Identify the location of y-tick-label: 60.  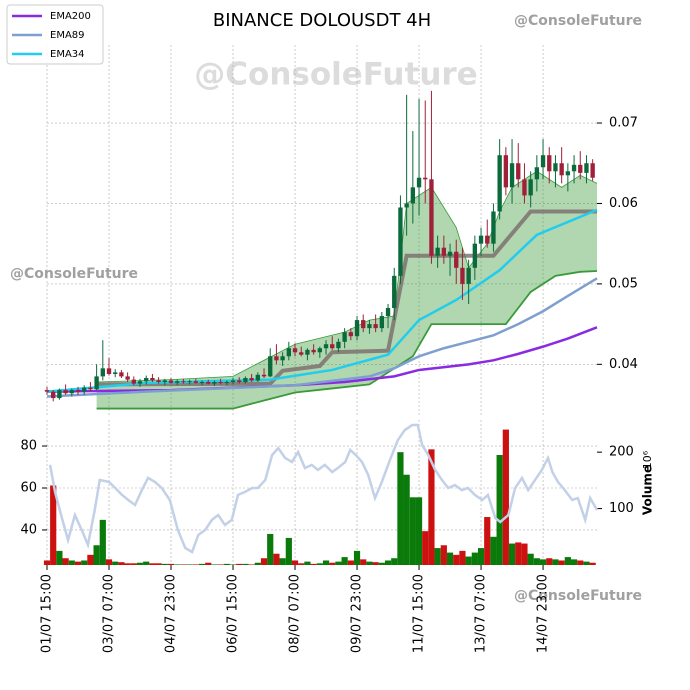
(28, 487).